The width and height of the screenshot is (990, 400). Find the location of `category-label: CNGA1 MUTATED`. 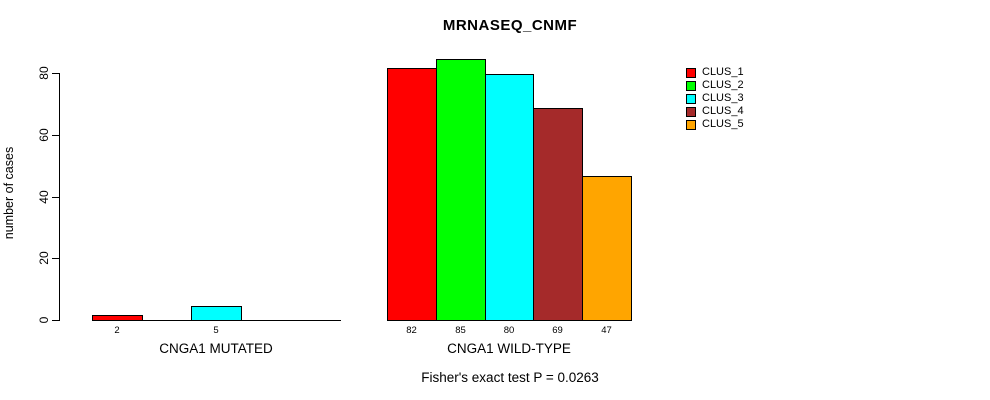

category-label: CNGA1 MUTATED is located at coordinates (216, 348).